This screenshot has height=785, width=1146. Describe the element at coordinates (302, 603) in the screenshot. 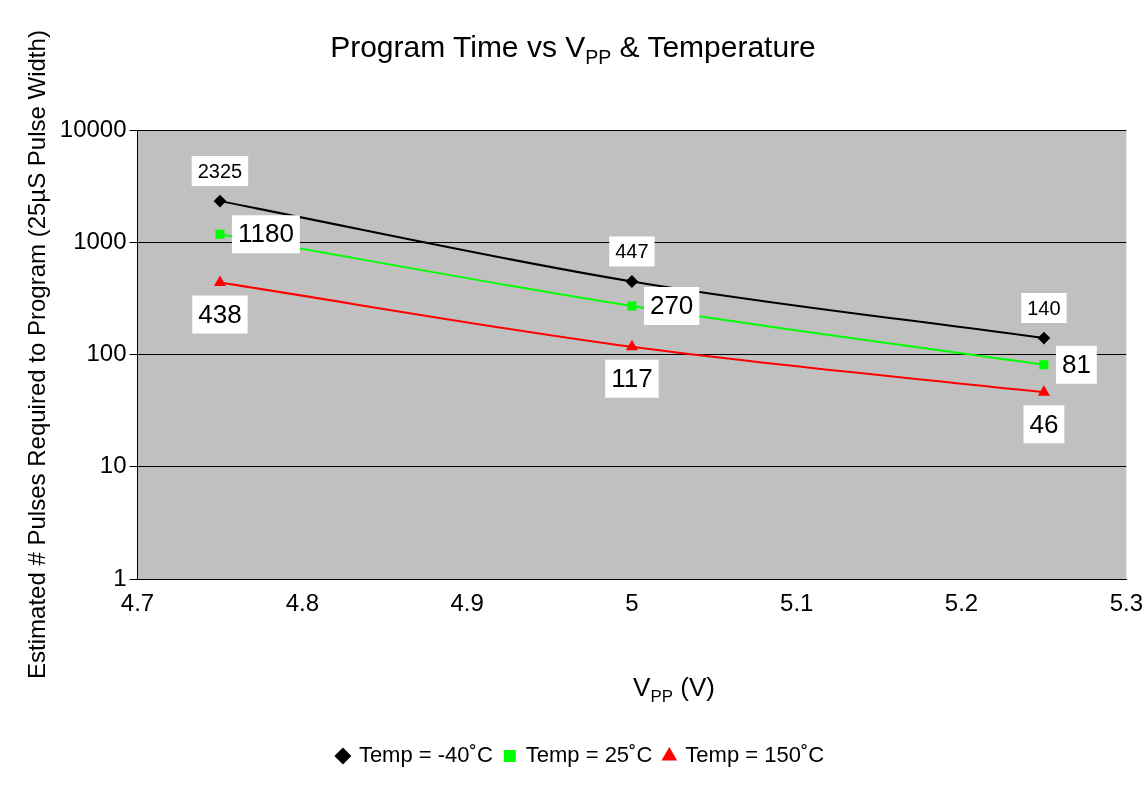

I see `x-tick-label: 4.8` at that location.